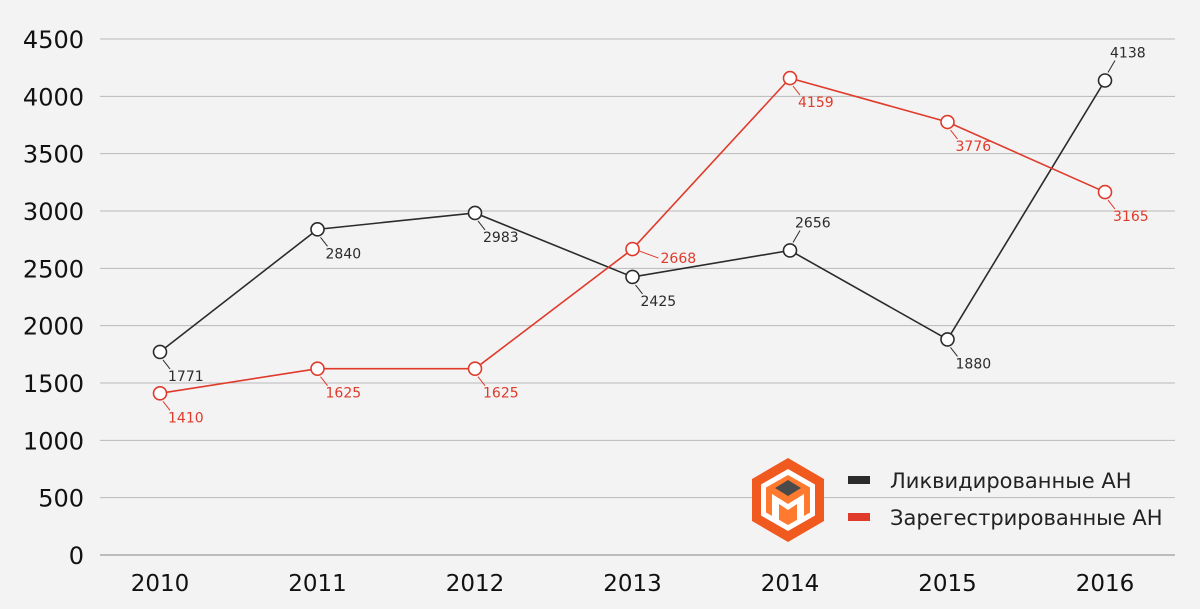 This screenshot has height=609, width=1200. I want to click on data-label: 1880, so click(974, 364).